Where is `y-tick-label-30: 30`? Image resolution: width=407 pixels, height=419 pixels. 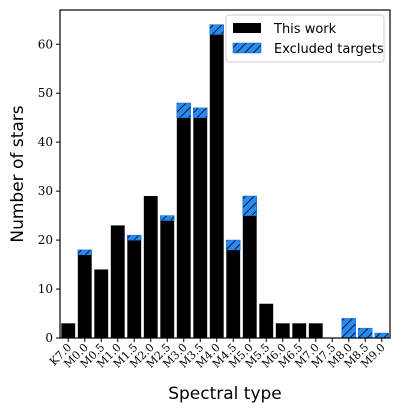 y-tick-label-30: 30 is located at coordinates (45, 191).